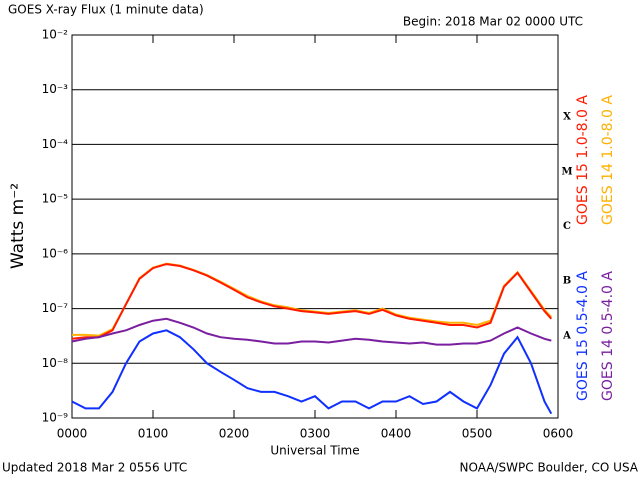 The image size is (640, 484). What do you see at coordinates (55, 253) in the screenshot?
I see `y-tick-label: 10⁻⁶` at bounding box center [55, 253].